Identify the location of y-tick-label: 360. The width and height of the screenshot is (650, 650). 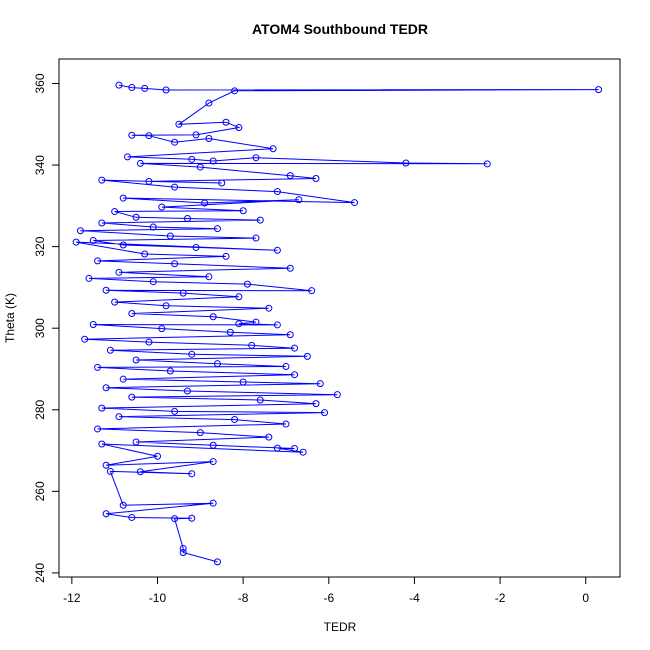
(40, 83).